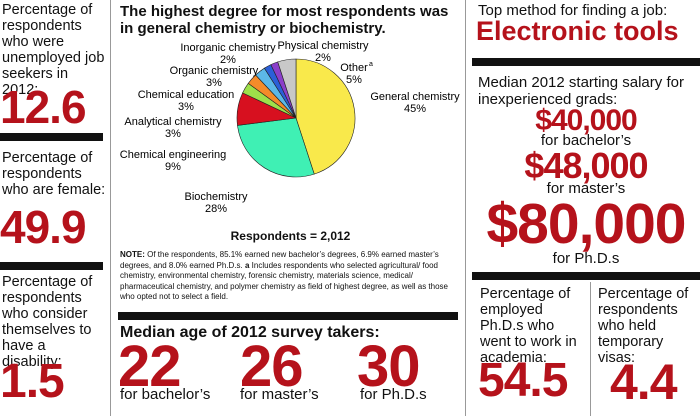  I want to click on stat-value: 54.5, so click(523, 380).